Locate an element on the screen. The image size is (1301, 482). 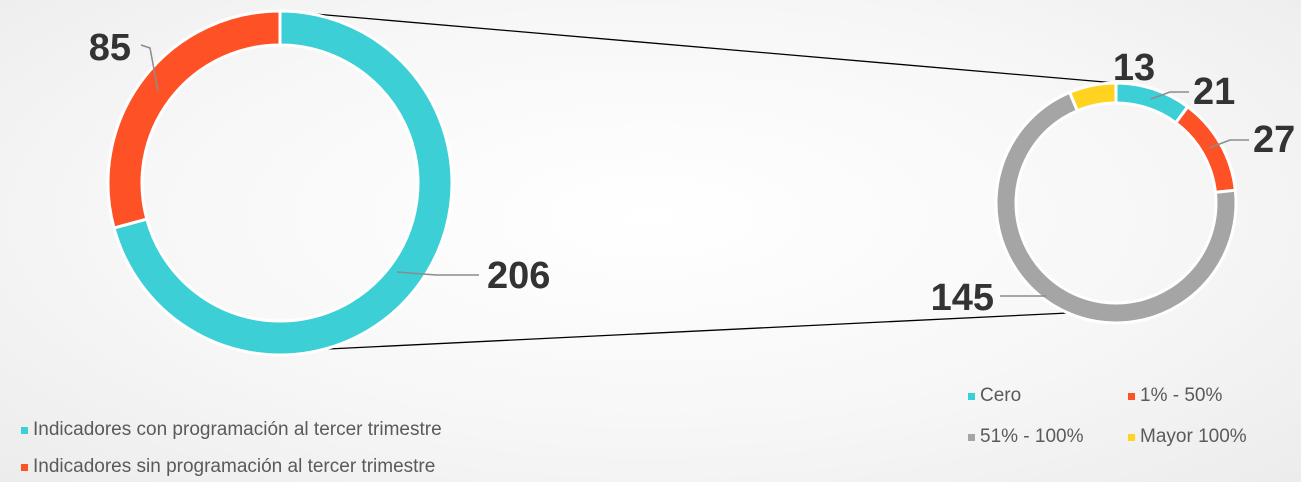
leader-line-indicadores-sin-programacion-al-tercer-trimestre is located at coordinates (149, 68).